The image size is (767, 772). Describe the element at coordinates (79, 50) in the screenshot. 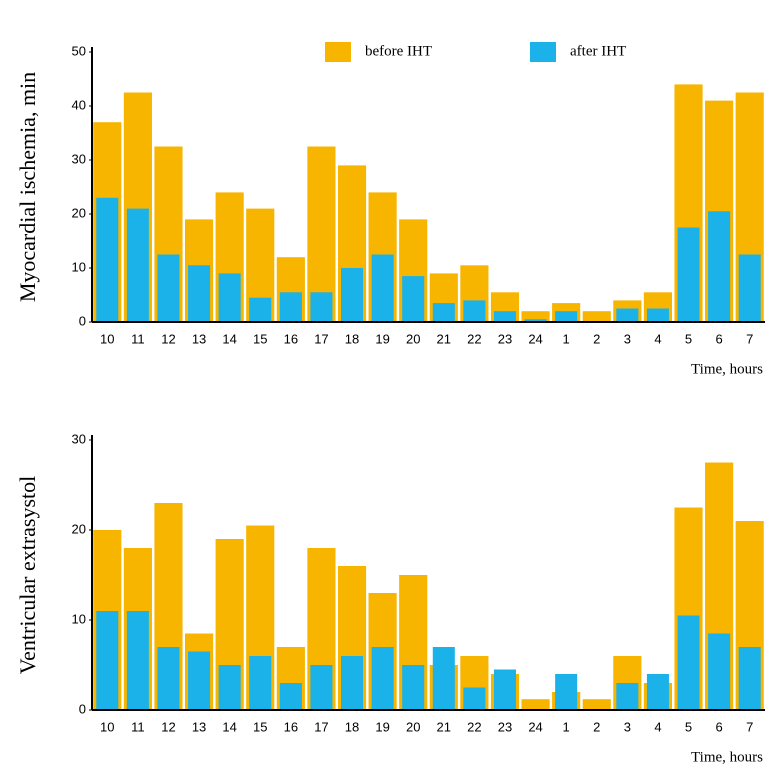

I see `y-tick-label: 50` at that location.